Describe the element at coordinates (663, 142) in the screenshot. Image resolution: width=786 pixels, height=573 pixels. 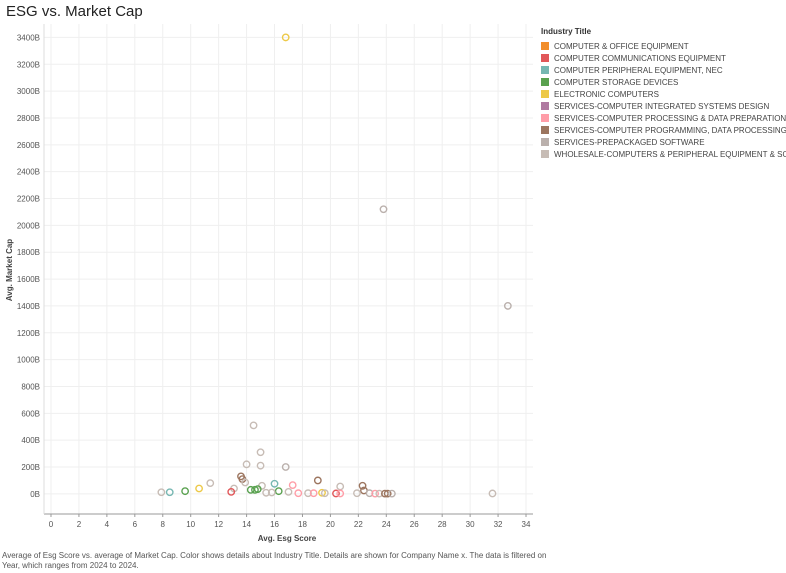
I see `legend-item: SERVICES-PREPACKAGED SOFTWARE` at that location.